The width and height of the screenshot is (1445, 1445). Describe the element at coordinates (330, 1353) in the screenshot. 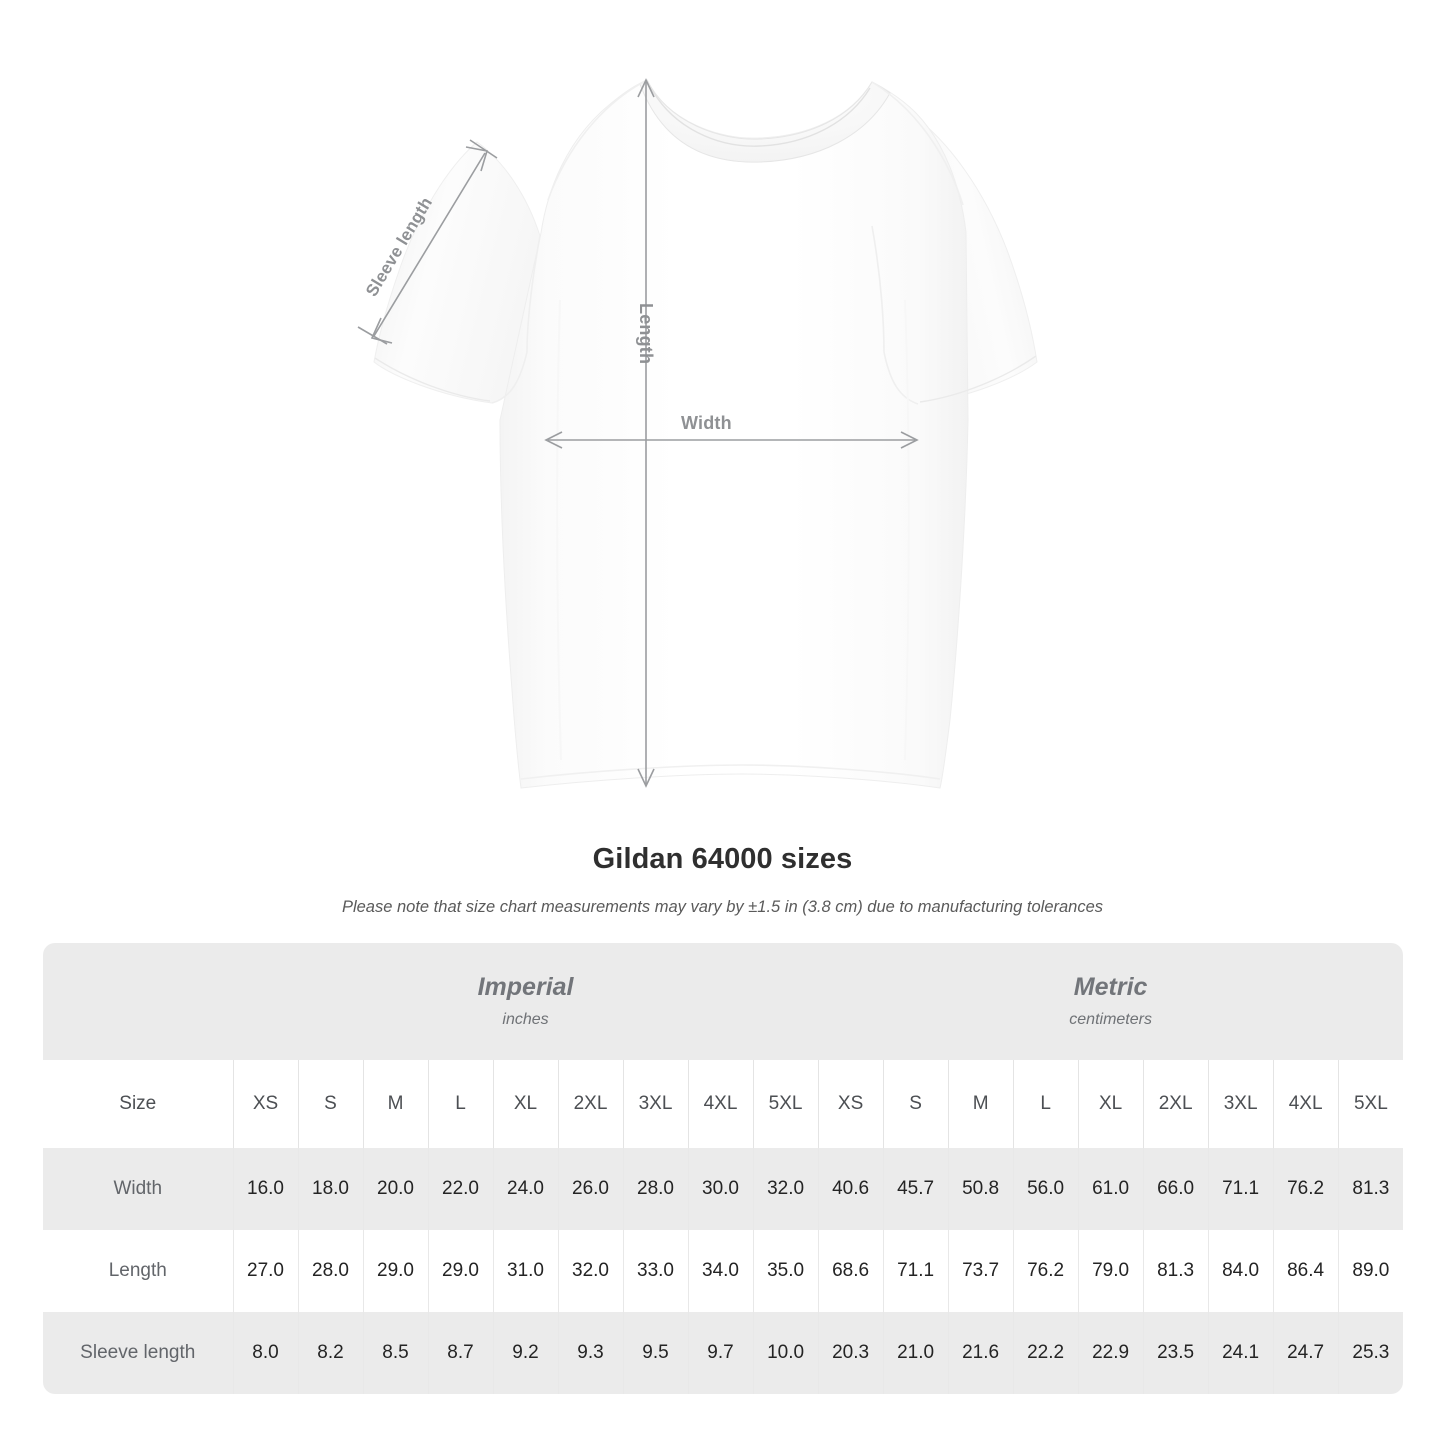

I see `cell-value: 8.2` at that location.